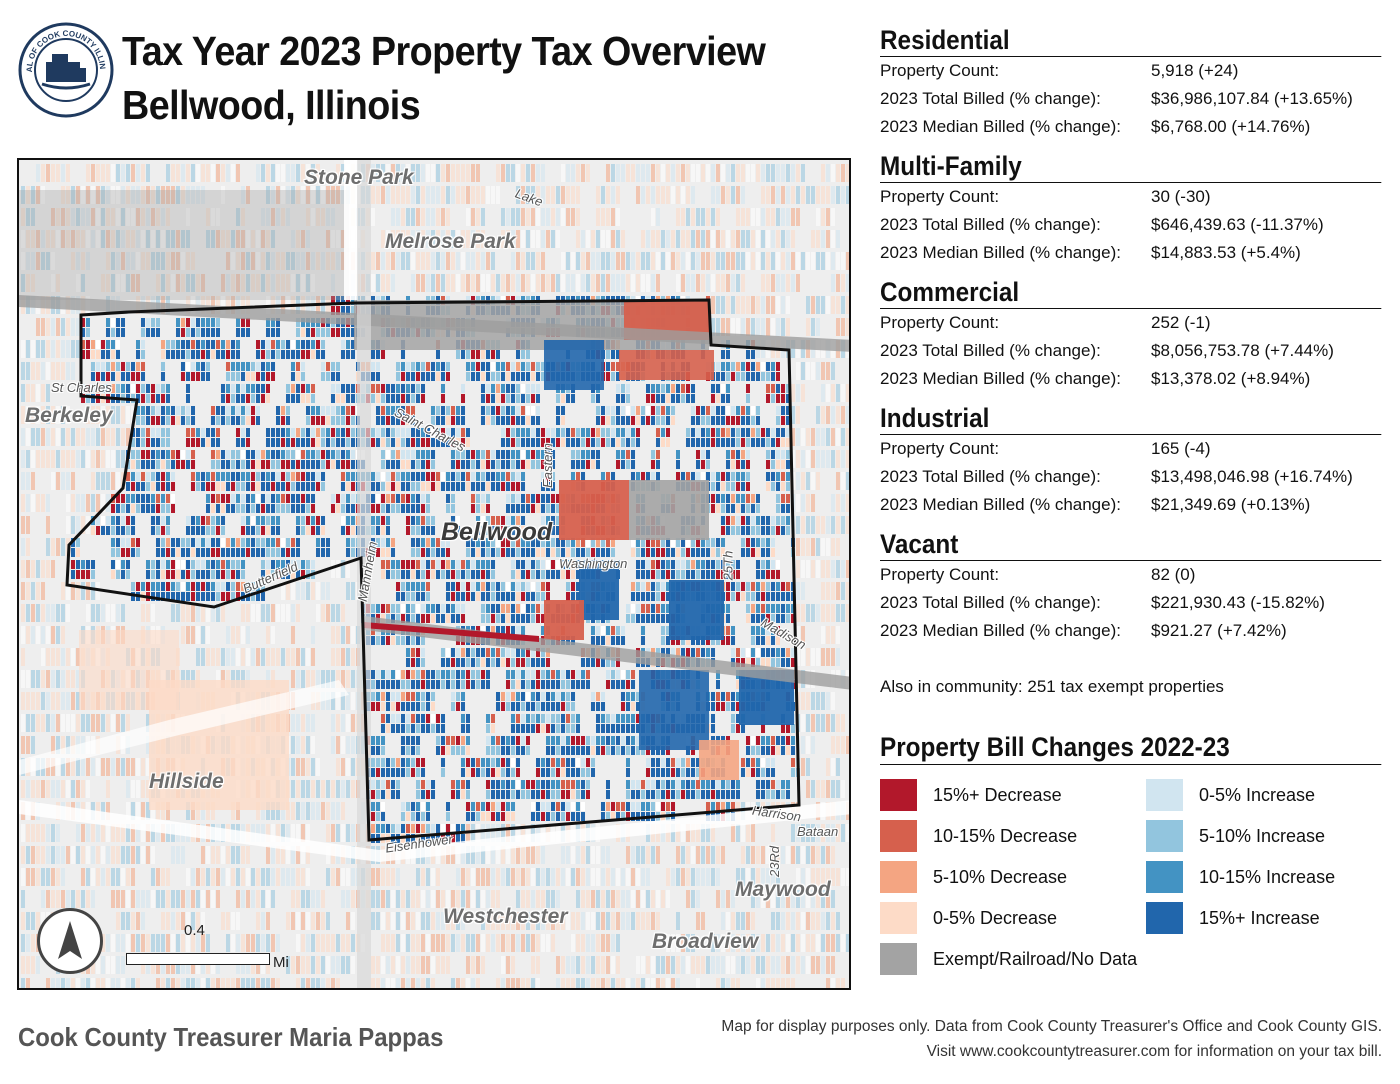 This screenshot has width=1400, height=1084. What do you see at coordinates (995, 917) in the screenshot?
I see `legend-label: 0-5% Decrease` at bounding box center [995, 917].